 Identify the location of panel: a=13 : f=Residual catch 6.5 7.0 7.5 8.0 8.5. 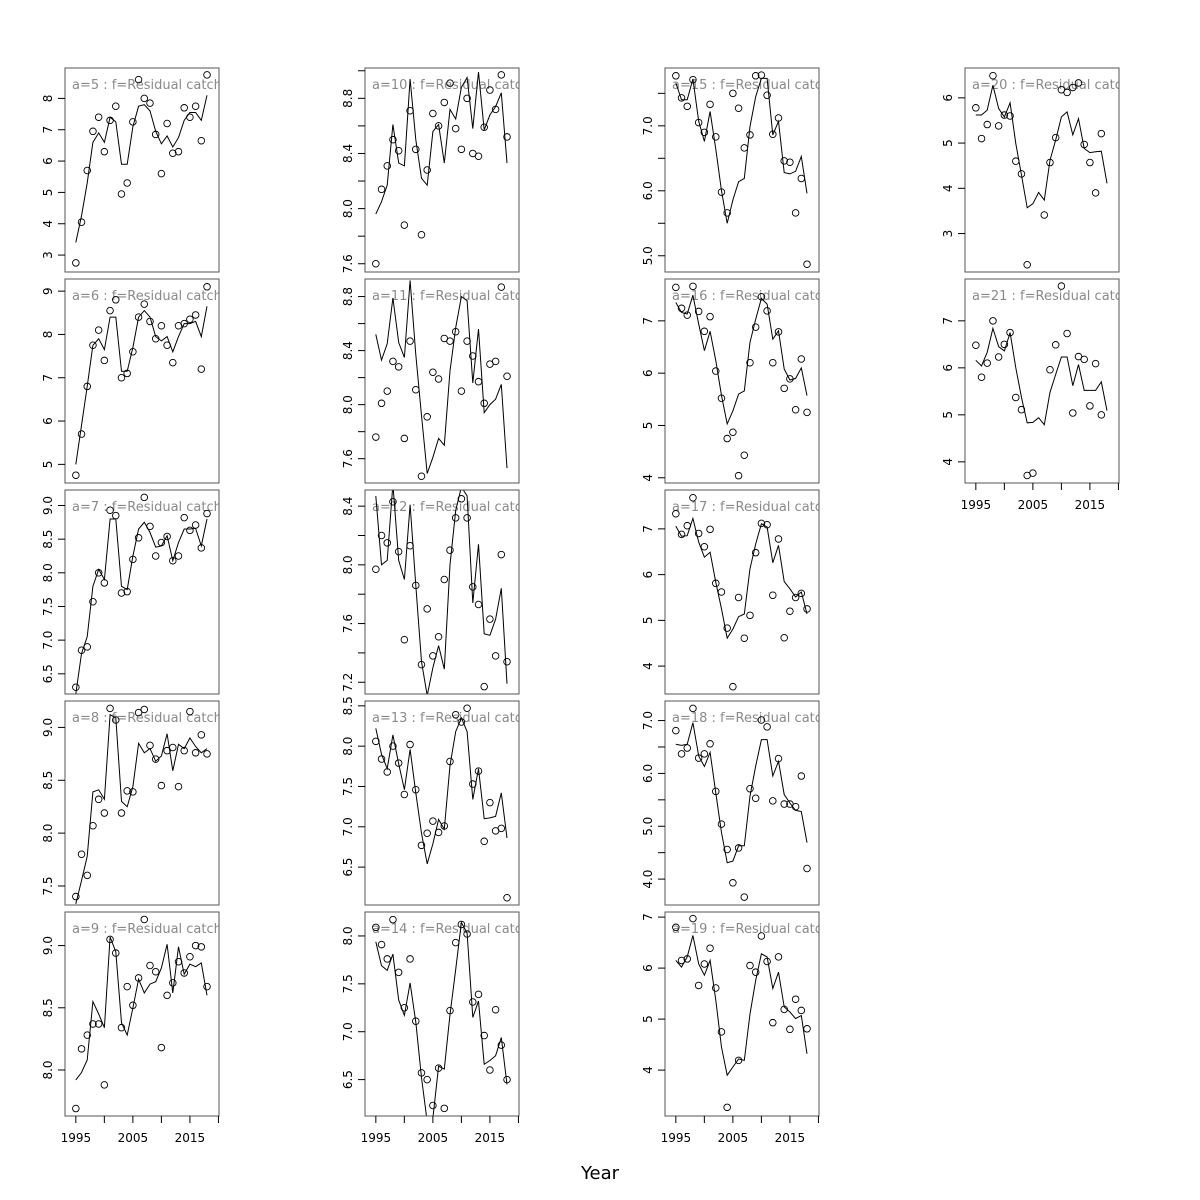
(430, 801).